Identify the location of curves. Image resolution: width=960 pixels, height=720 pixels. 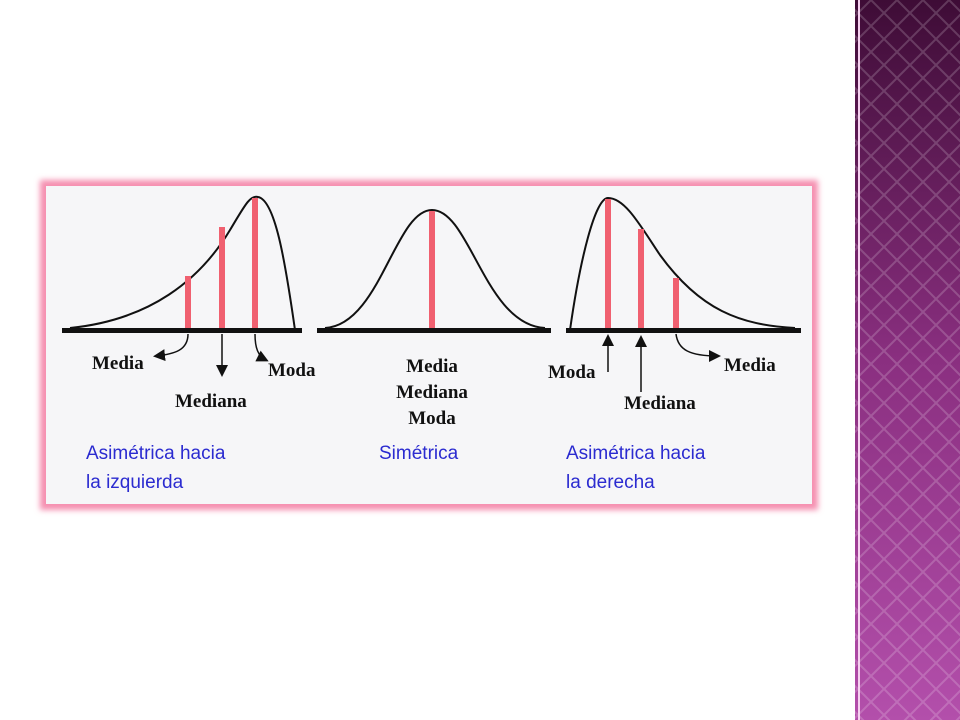
(432, 263).